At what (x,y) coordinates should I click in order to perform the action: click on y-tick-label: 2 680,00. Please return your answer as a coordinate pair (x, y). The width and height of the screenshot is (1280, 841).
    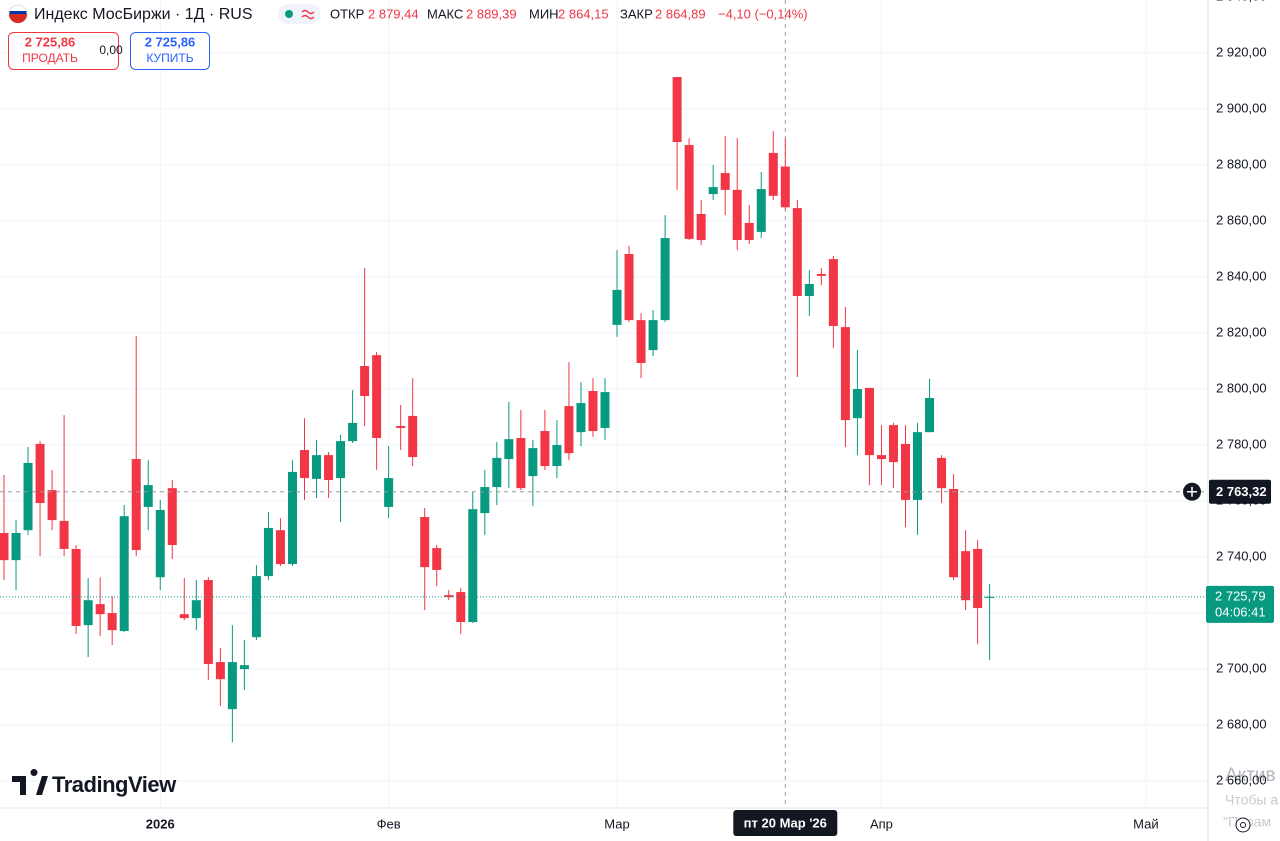
    Looking at the image, I should click on (1241, 724).